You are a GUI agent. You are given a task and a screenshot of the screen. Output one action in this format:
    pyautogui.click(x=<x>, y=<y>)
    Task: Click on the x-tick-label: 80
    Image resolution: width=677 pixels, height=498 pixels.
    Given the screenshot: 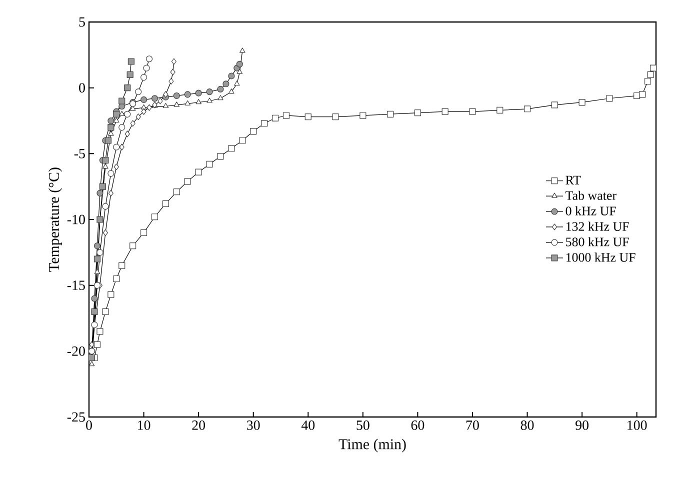 What is the action you would take?
    pyautogui.click(x=527, y=425)
    